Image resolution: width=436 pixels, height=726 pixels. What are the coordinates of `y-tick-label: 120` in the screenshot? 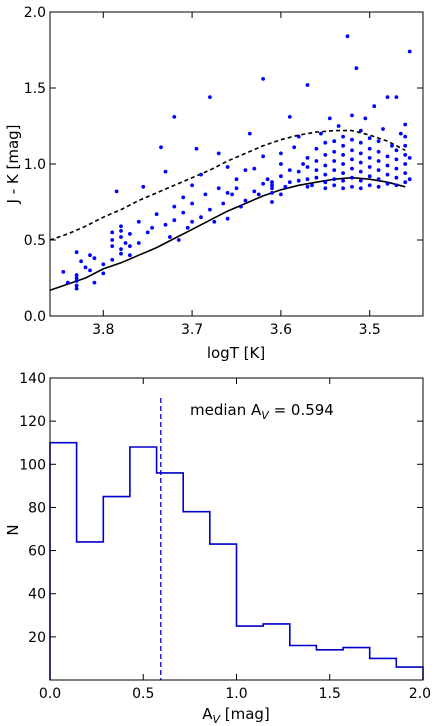 It's located at (32, 422).